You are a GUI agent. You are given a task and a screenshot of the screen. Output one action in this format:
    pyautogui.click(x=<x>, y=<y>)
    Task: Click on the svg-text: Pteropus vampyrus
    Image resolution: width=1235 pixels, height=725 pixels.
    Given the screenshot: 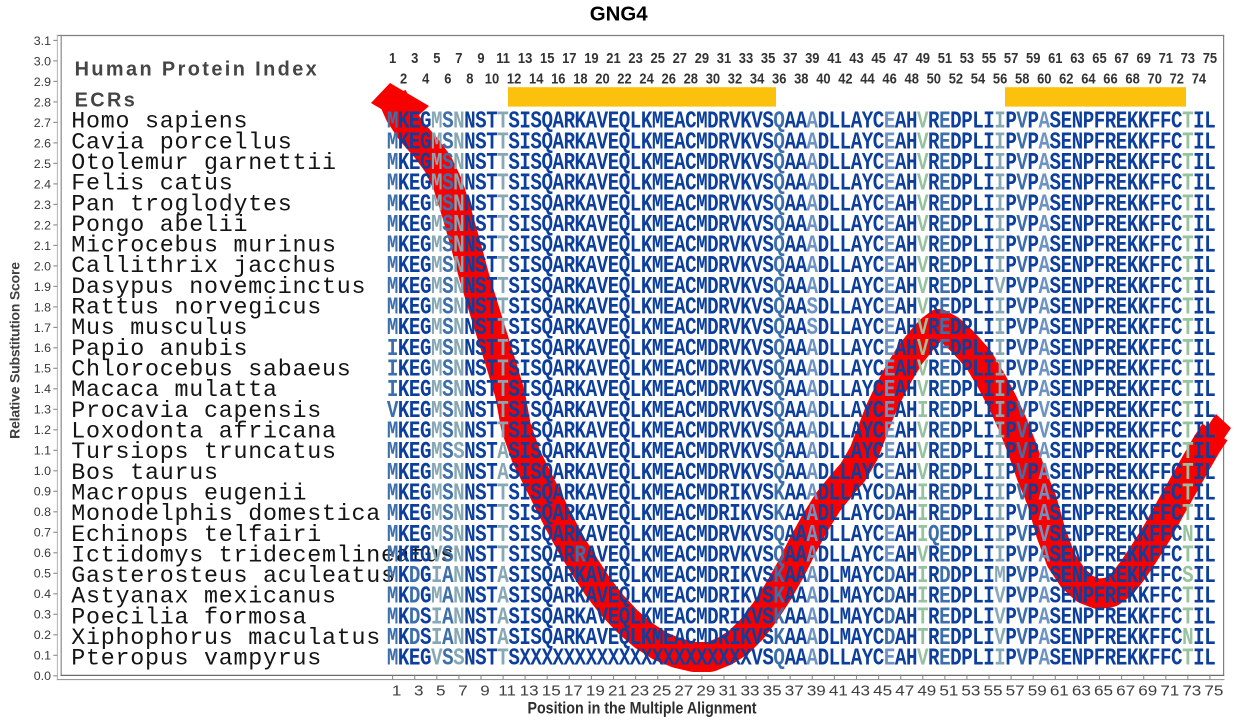 What is the action you would take?
    pyautogui.click(x=196, y=660)
    